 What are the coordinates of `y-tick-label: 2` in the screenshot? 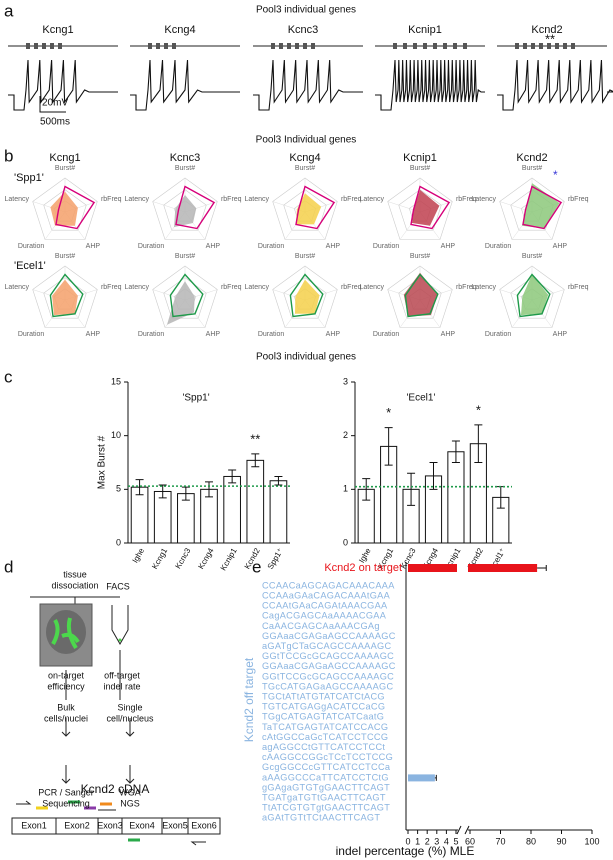 It's located at (345, 435).